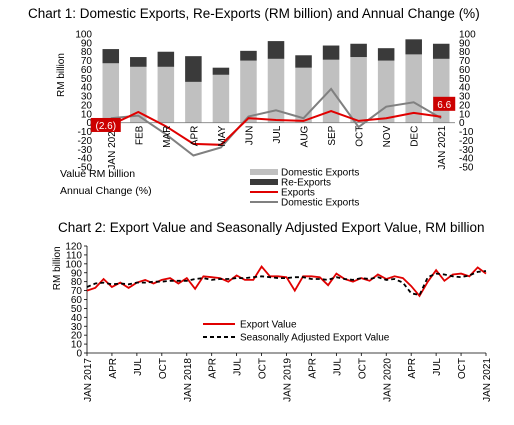  I want to click on chart2-ytick: 80, so click(77, 282).